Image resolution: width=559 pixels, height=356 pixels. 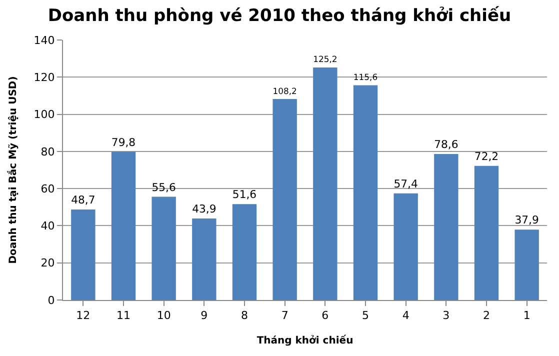 What do you see at coordinates (47, 263) in the screenshot?
I see `y-tick-label: 20` at bounding box center [47, 263].